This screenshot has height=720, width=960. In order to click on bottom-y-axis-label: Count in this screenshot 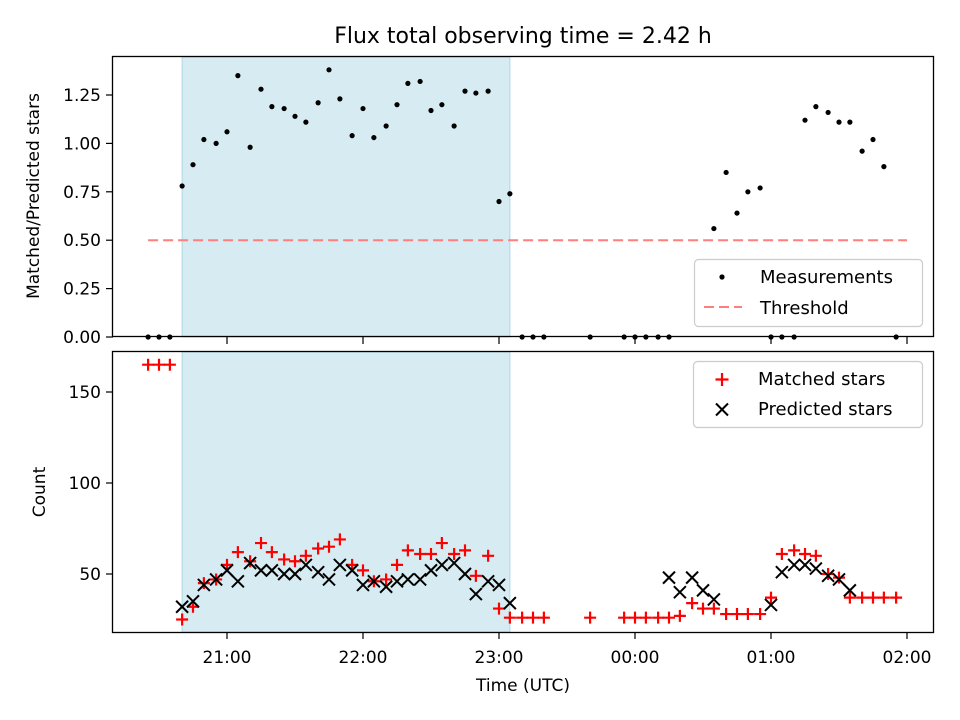, I will do `click(40, 491)`.